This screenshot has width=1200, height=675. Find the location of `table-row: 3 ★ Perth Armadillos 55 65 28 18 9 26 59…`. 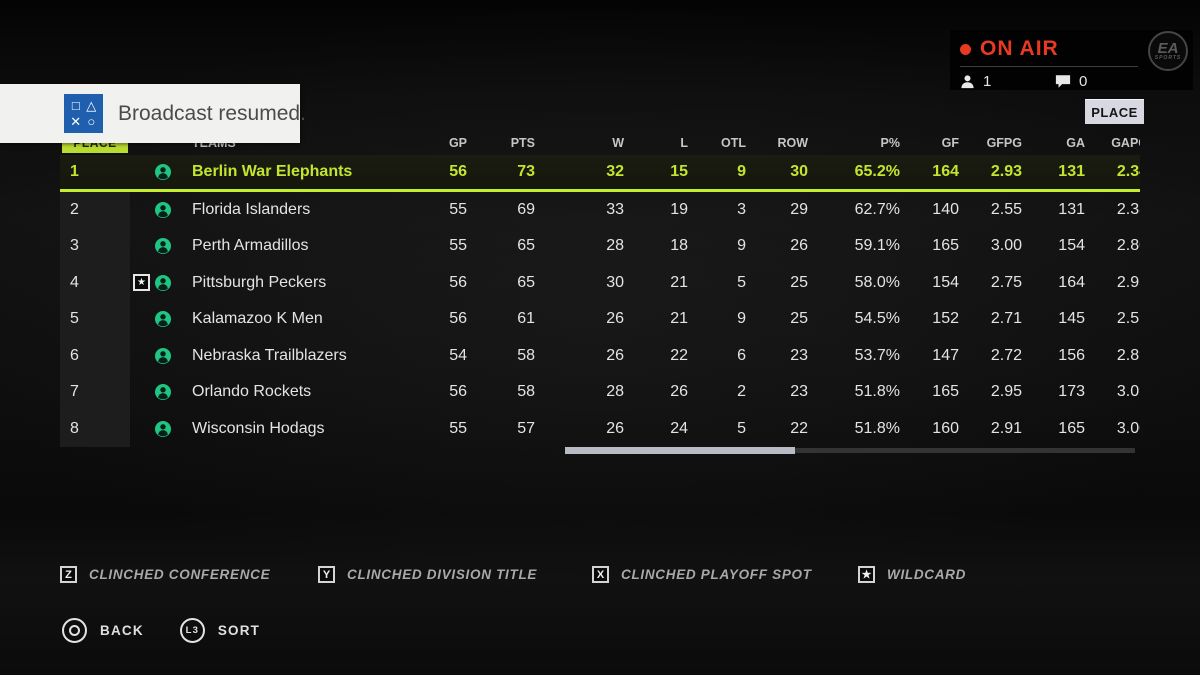

table-row: 3 ★ Perth Armadillos 55 65 28 18 9 26 59… is located at coordinates (600, 246).